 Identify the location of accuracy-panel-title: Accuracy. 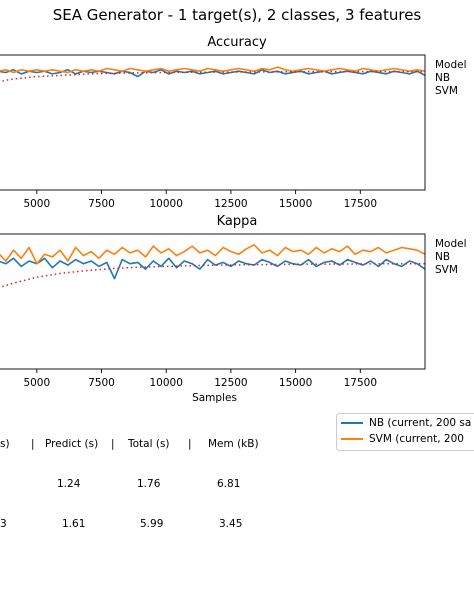
(237, 42).